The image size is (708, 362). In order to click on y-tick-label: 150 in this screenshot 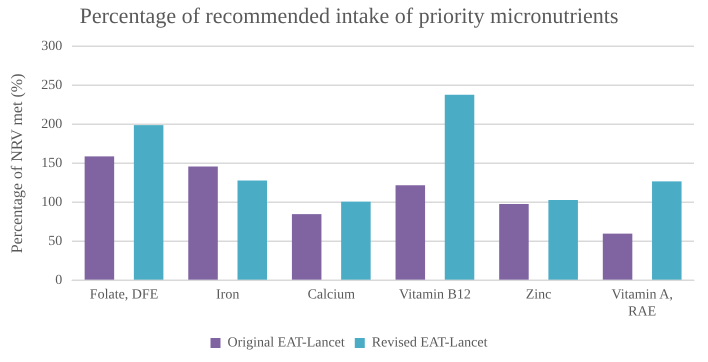, I will do `click(51, 164)`.